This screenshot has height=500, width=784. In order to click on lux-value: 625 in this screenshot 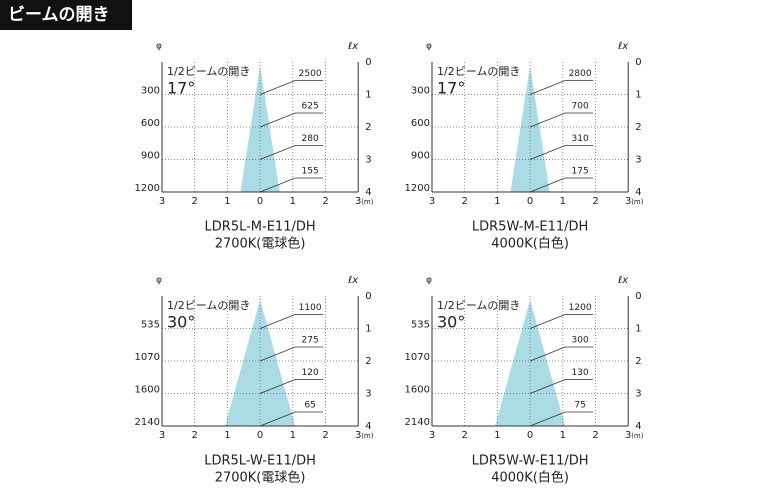, I will do `click(310, 107)`.